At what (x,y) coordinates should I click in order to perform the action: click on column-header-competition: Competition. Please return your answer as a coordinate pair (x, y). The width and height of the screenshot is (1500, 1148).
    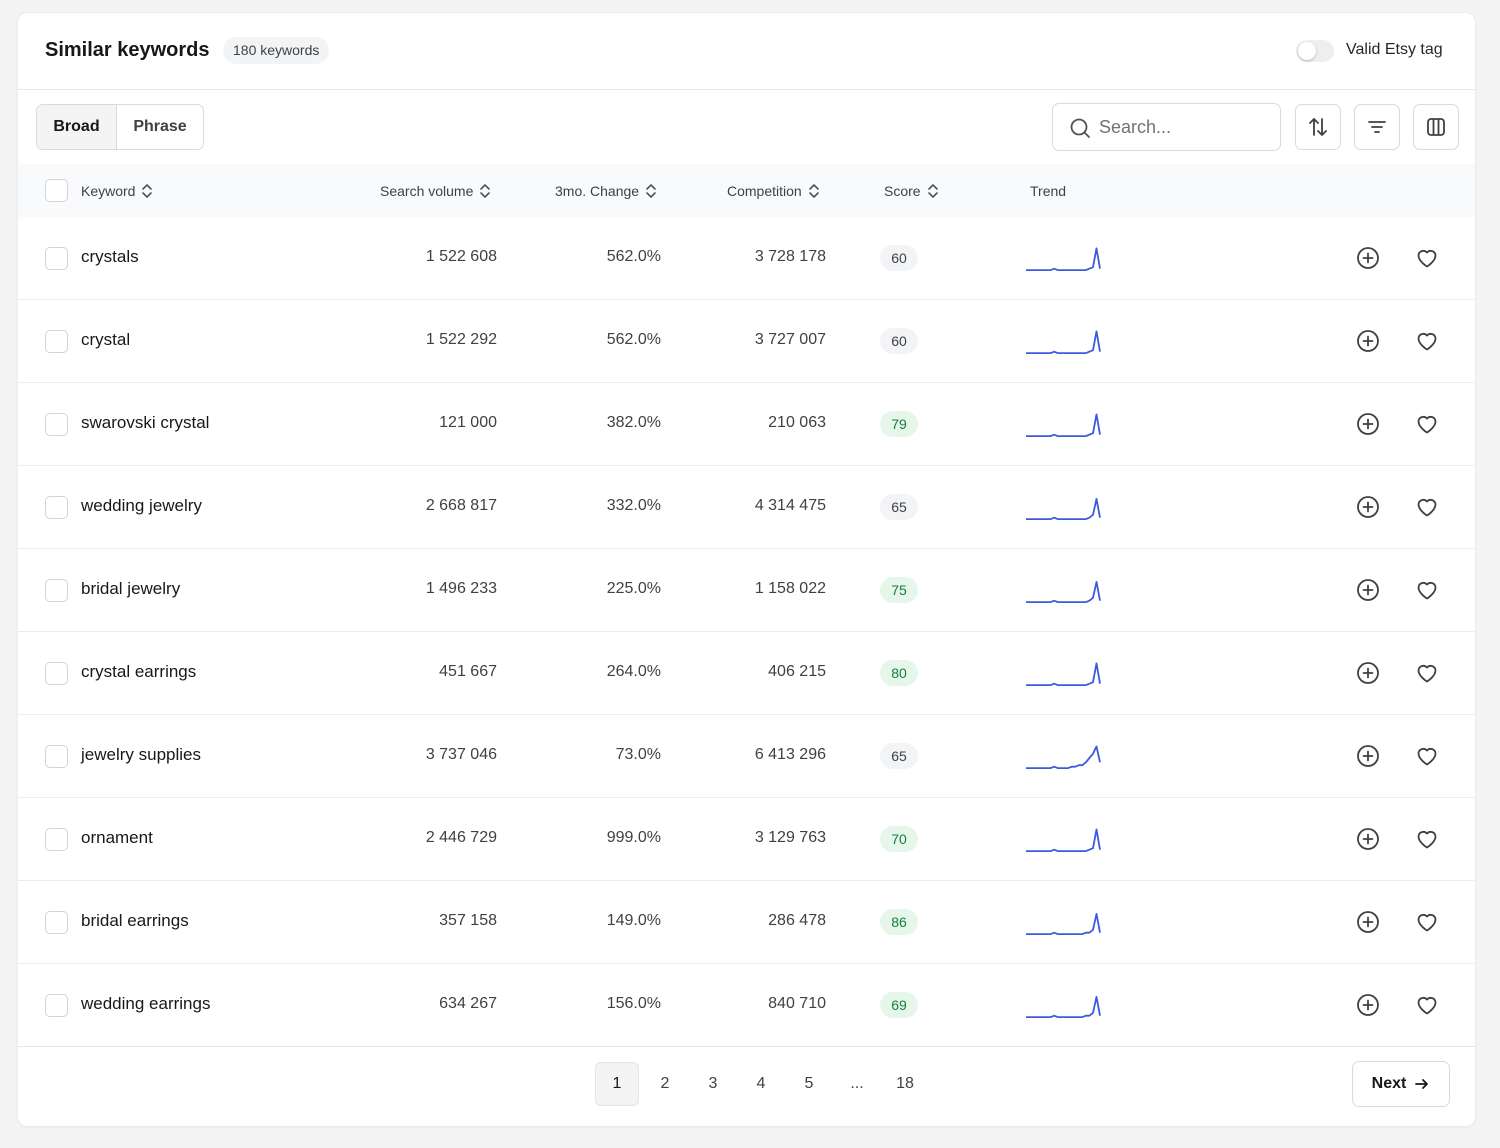
    Looking at the image, I should click on (773, 190).